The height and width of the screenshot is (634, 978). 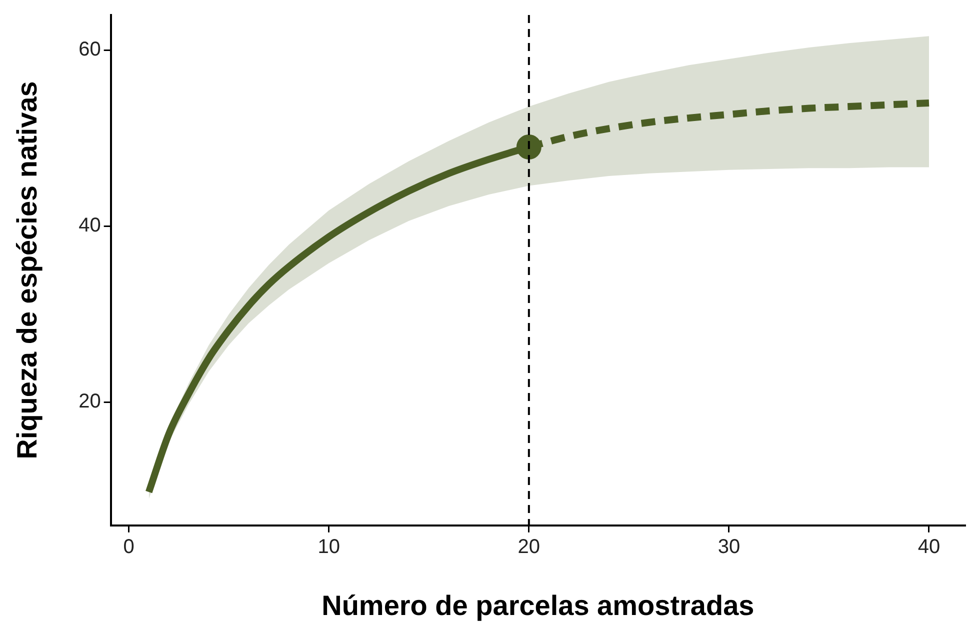 I want to click on x-tick-label: 30, so click(x=729, y=547).